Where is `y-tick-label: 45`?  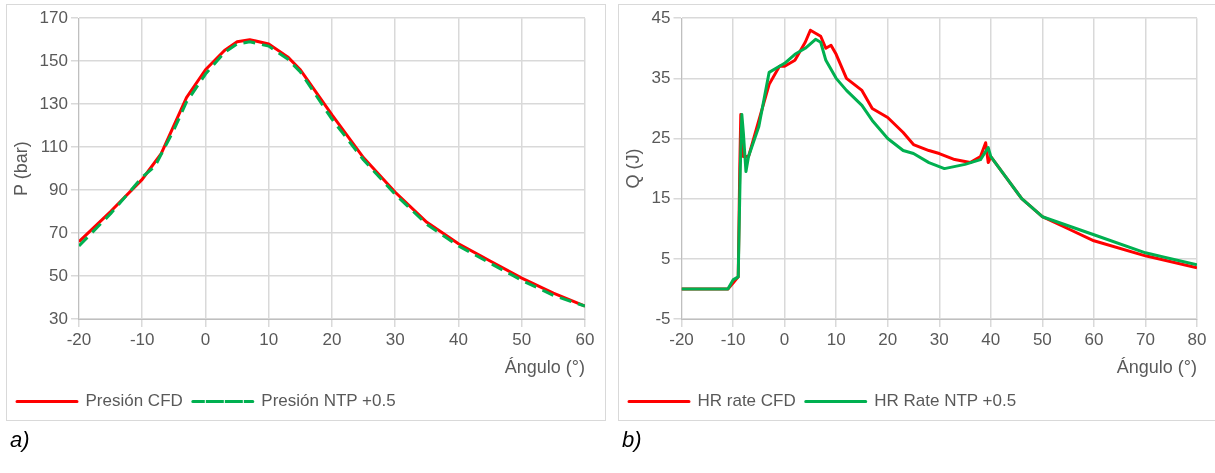
y-tick-label: 45 is located at coordinates (661, 17).